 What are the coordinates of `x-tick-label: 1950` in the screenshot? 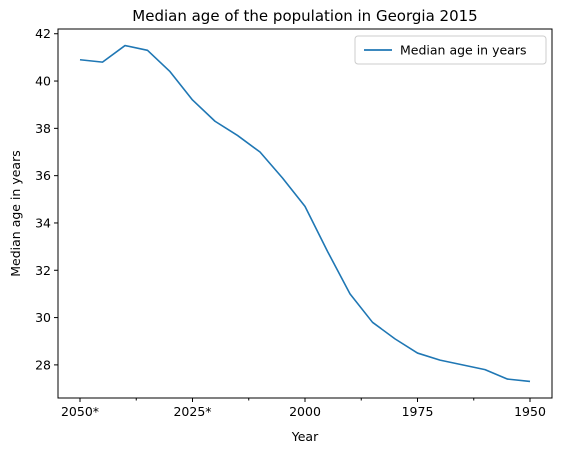 It's located at (530, 411).